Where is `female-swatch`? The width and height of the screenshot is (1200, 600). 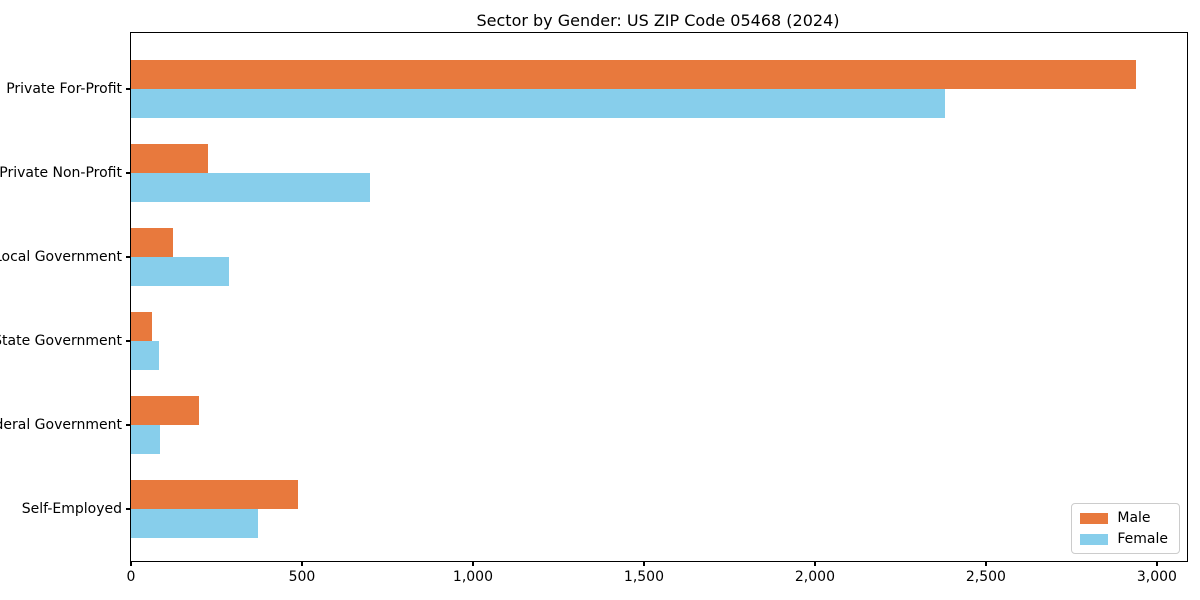 female-swatch is located at coordinates (1094, 539).